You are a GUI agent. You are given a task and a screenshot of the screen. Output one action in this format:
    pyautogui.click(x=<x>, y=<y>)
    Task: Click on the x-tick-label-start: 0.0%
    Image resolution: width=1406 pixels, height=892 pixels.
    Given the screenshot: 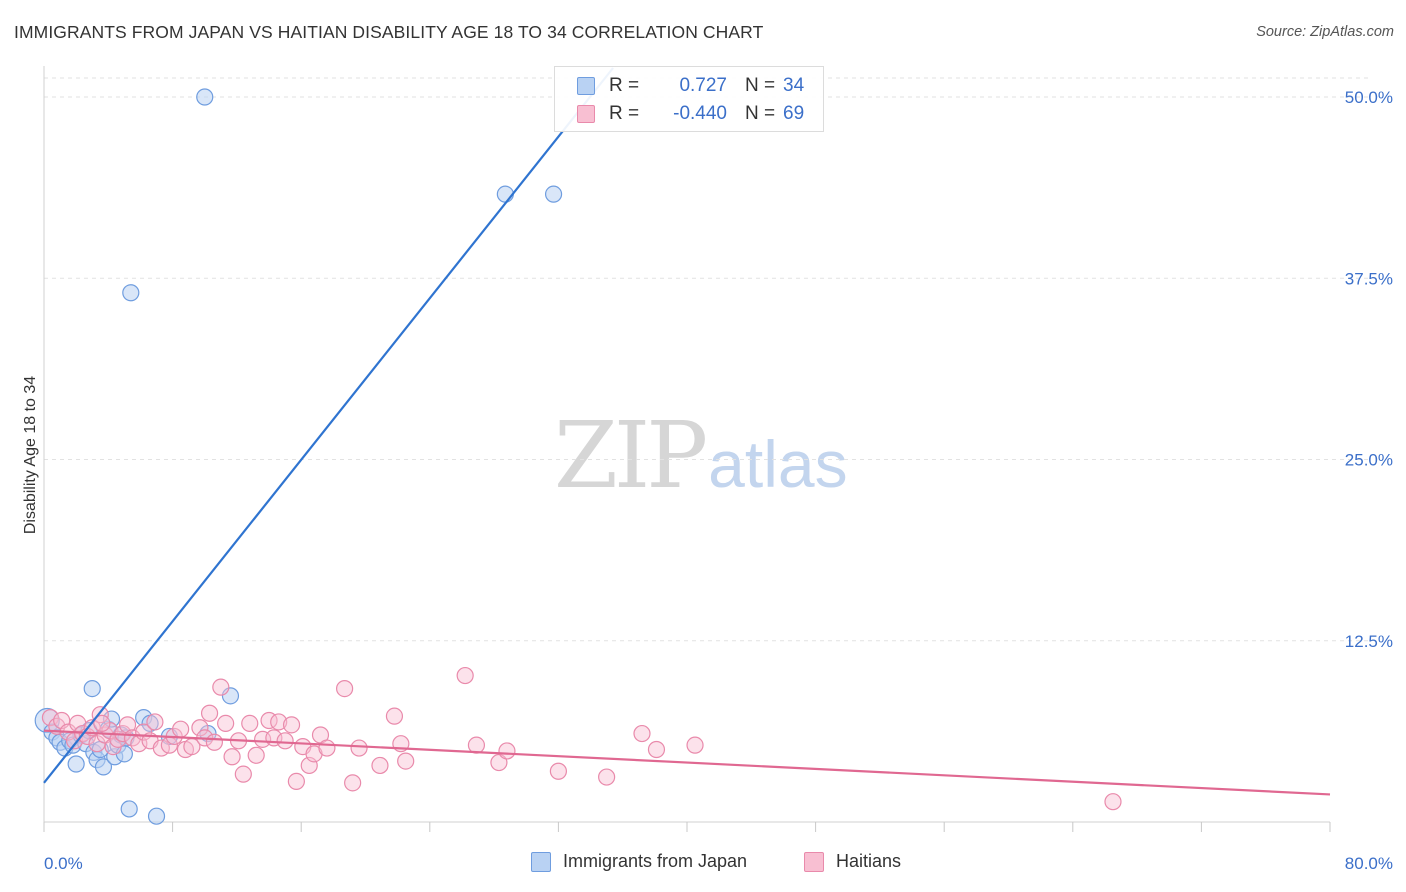 What is the action you would take?
    pyautogui.click(x=63, y=863)
    